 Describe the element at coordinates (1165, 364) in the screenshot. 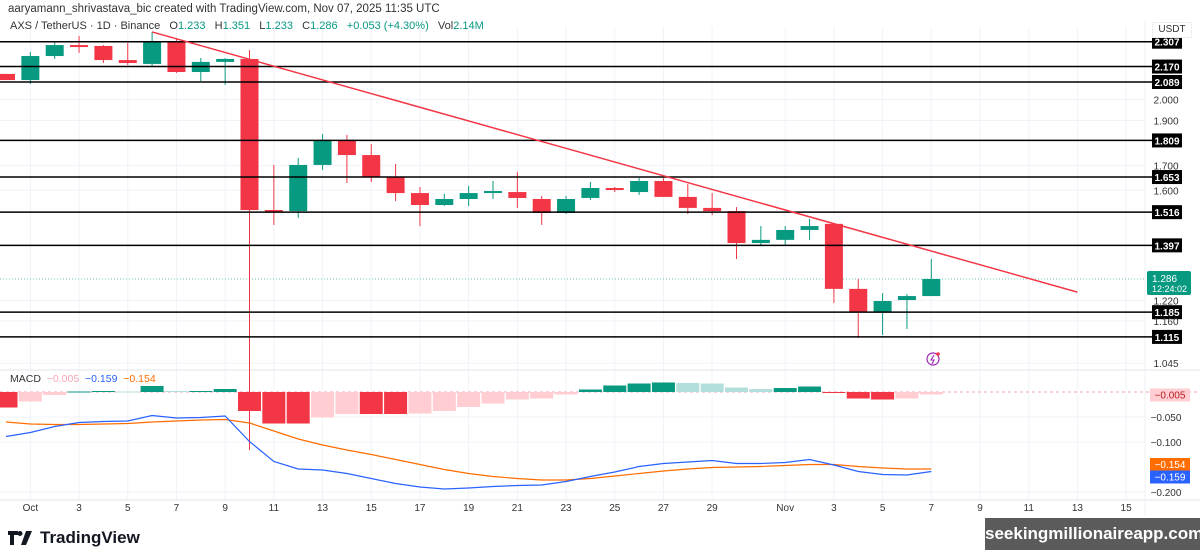

I see `price-axis-tick: 1.045` at that location.